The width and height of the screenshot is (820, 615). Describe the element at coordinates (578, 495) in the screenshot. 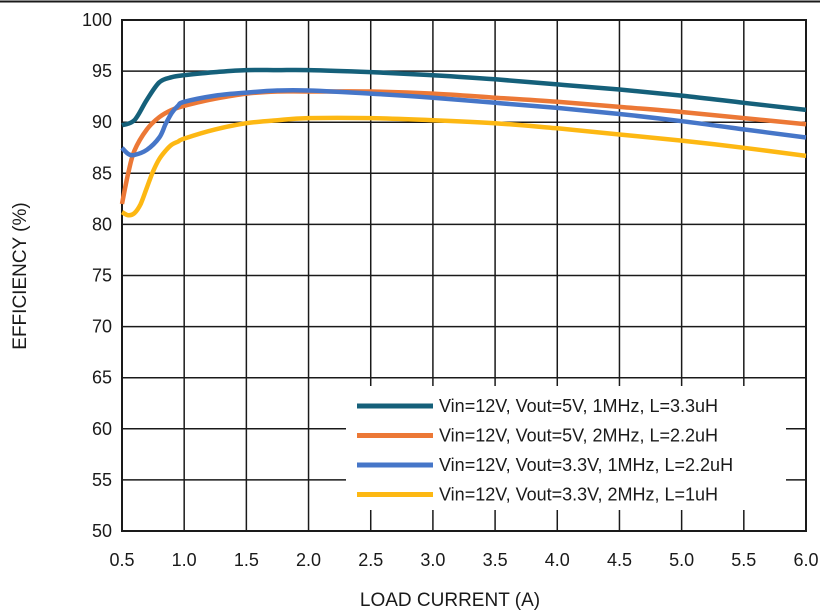

I see `legend-label: Vin=12V, Vout=3.3V, 2MHz, L=1uH` at that location.